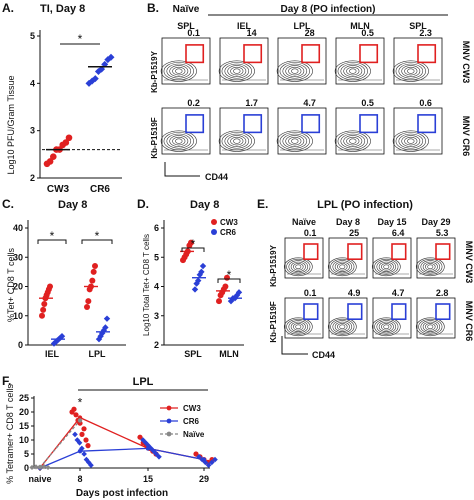 The image size is (474, 500). What do you see at coordinates (100, 189) in the screenshot?
I see `panel-a-cat-cr6: CR6` at bounding box center [100, 189].